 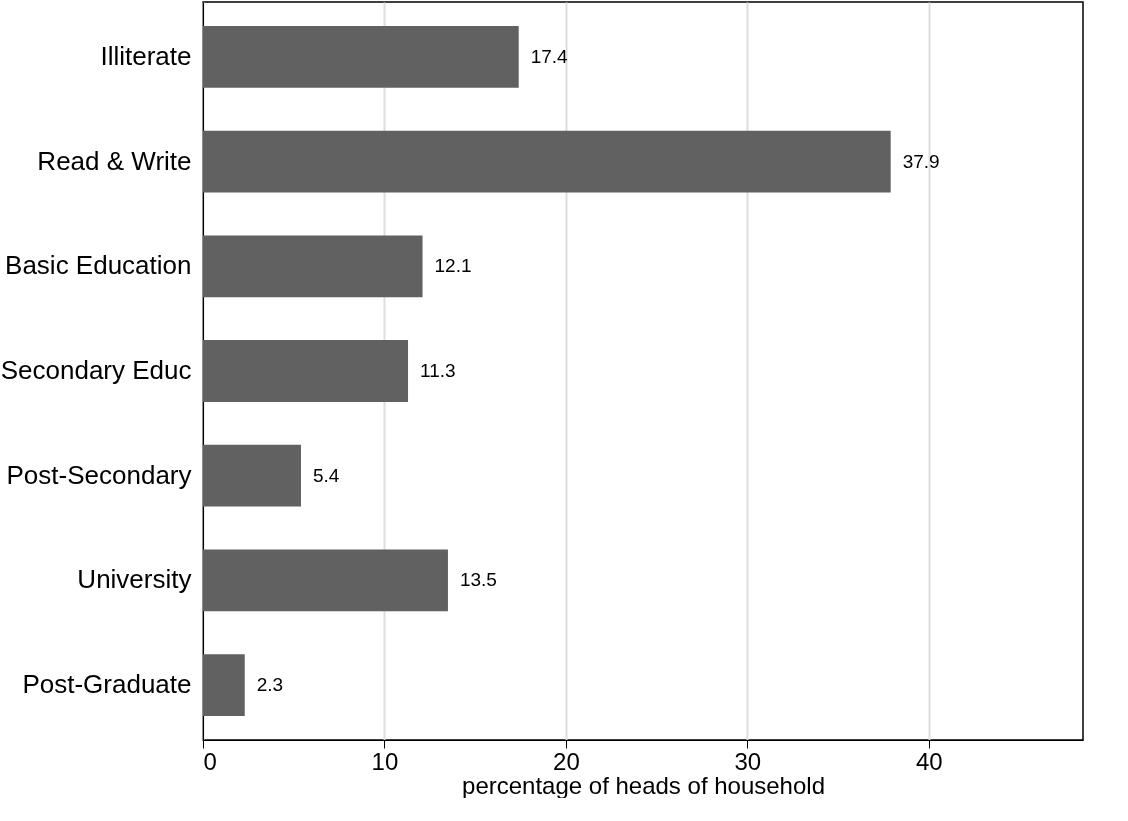 What do you see at coordinates (107, 684) in the screenshot?
I see `y-tick-label: Post-Graduate` at bounding box center [107, 684].